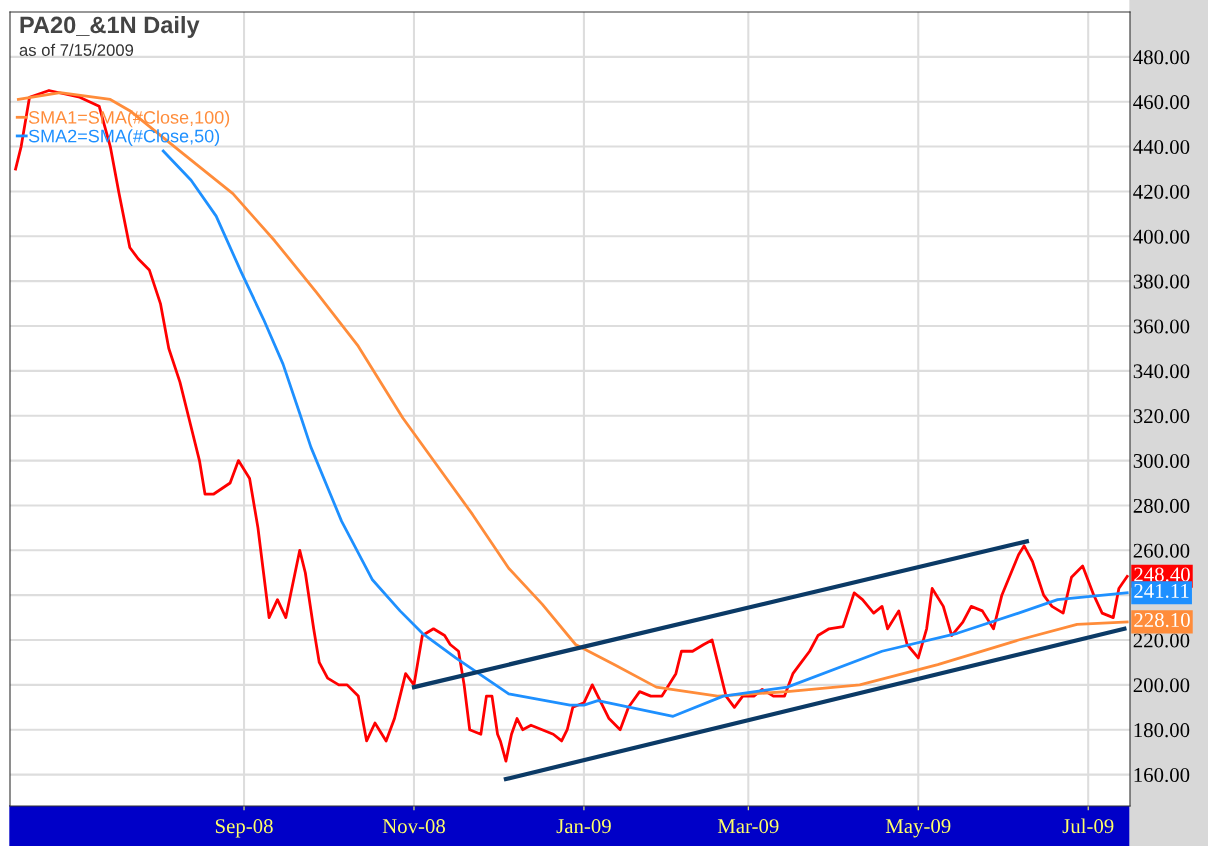  What do you see at coordinates (918, 828) in the screenshot?
I see `x-tick-label: May-09` at bounding box center [918, 828].